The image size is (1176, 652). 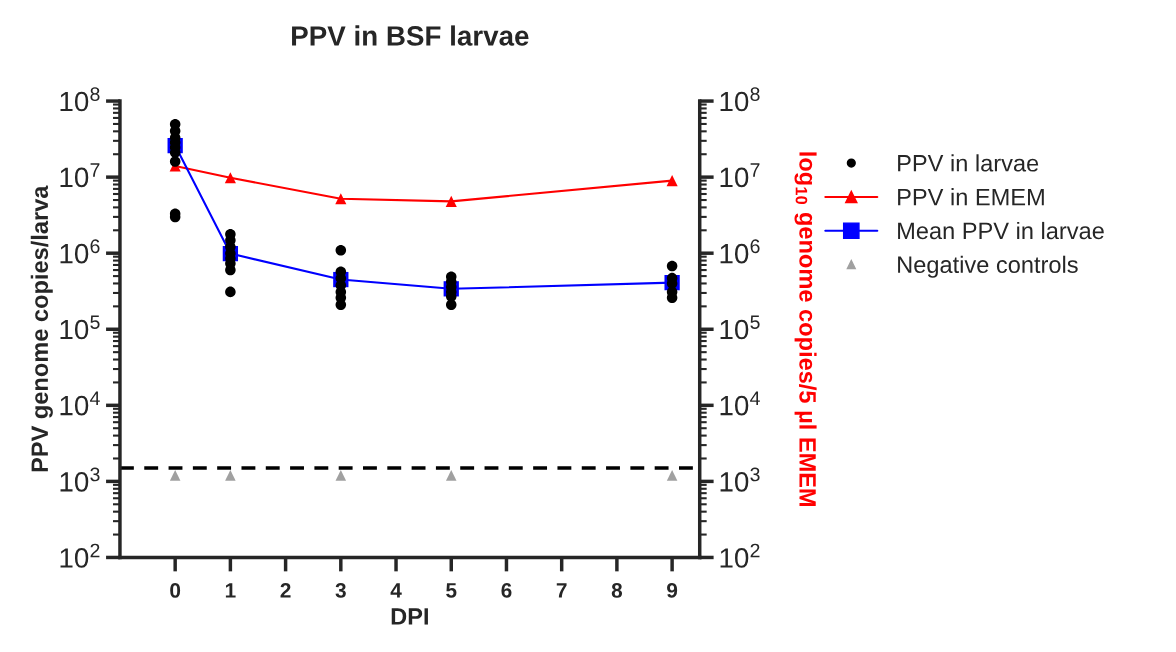 What do you see at coordinates (80, 327) in the screenshot?
I see `y-tick-label: 10$^{5}$` at bounding box center [80, 327].